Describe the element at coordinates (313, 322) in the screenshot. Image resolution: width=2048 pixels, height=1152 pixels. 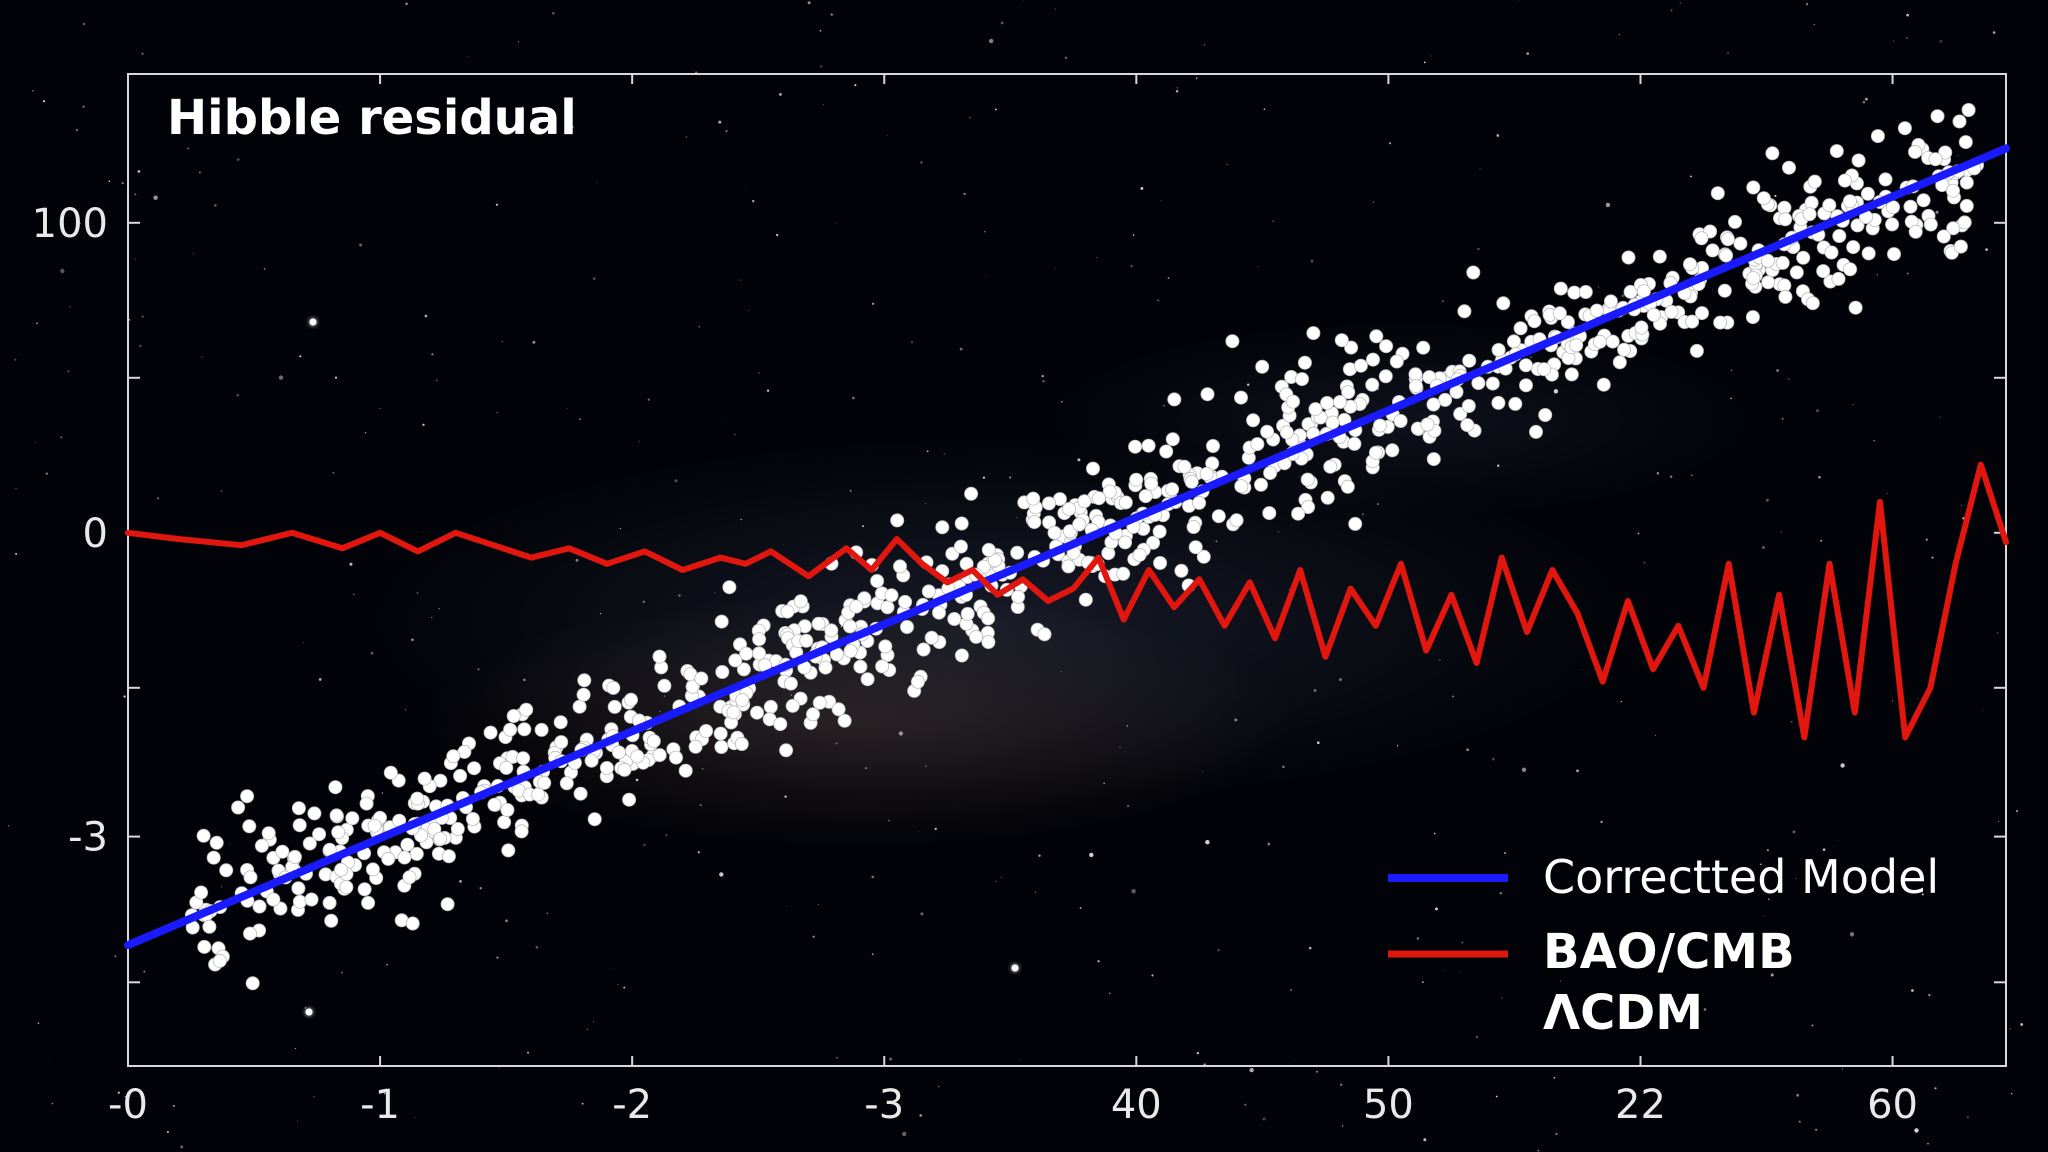
I see `bright-star` at that location.